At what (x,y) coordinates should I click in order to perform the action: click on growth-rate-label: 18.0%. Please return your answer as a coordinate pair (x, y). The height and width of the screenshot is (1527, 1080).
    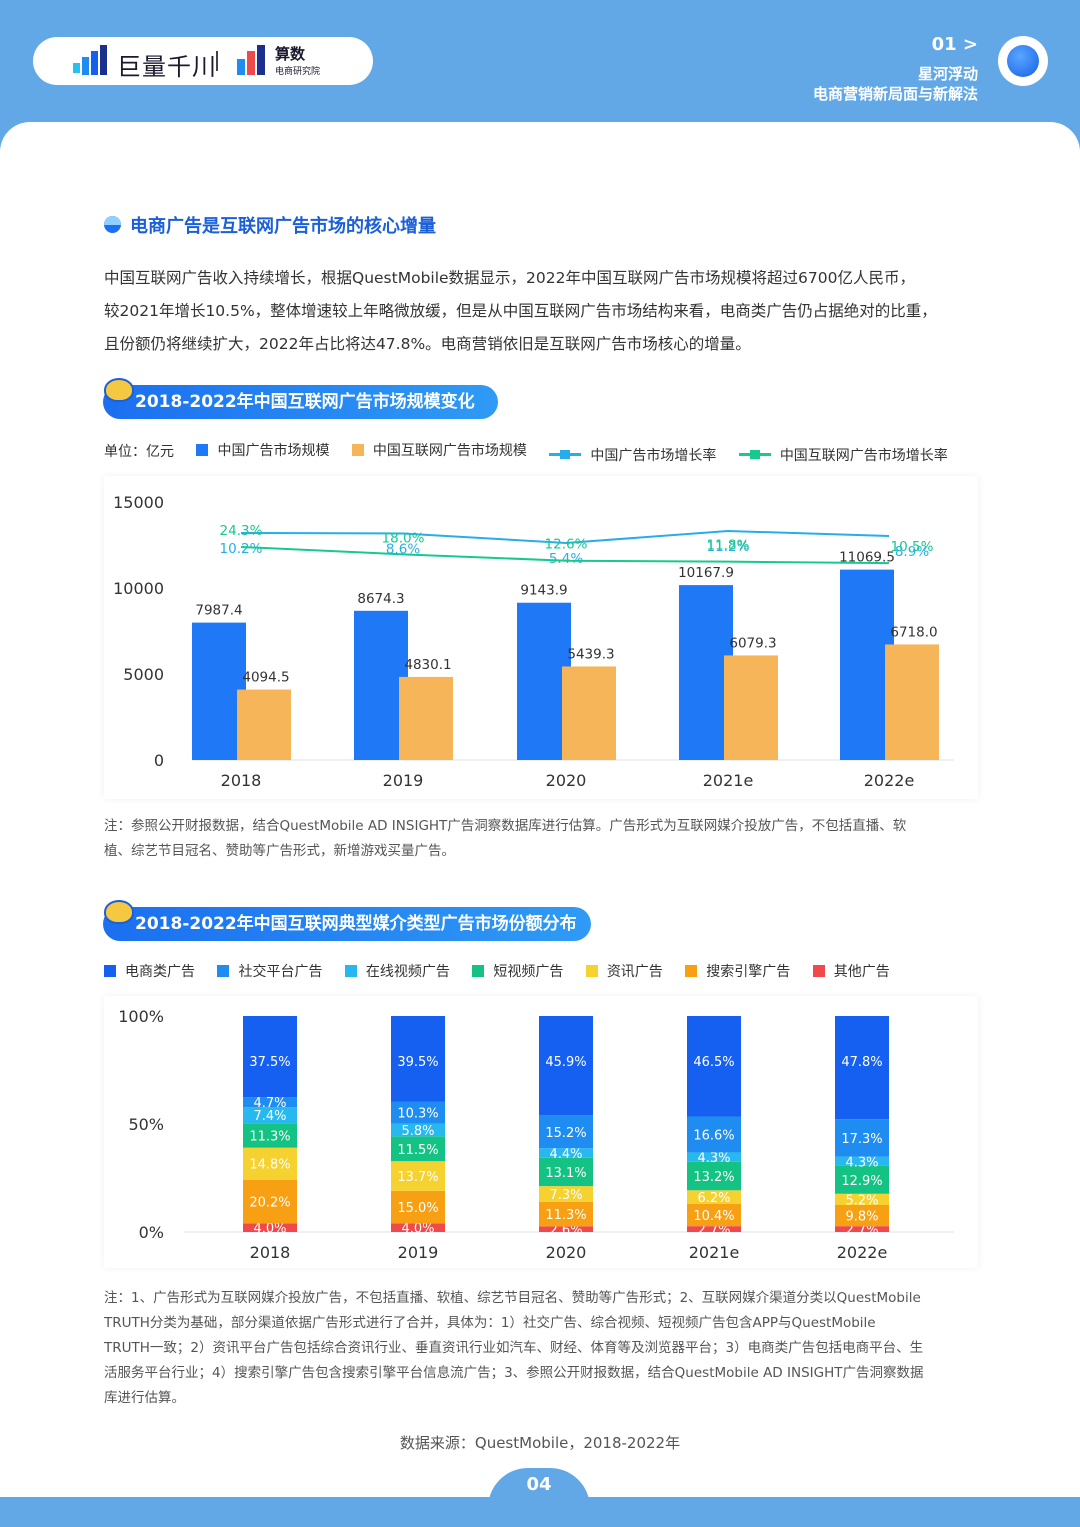
    Looking at the image, I should click on (403, 538).